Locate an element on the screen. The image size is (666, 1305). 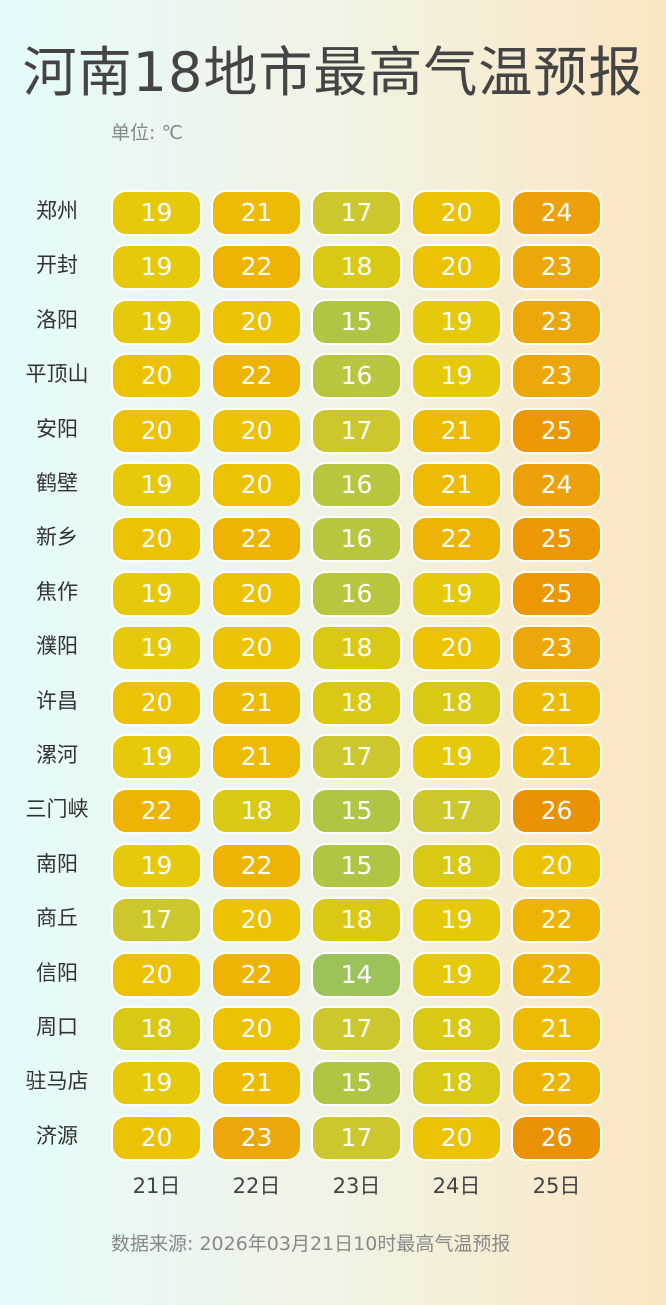
temperature-cell: 14 is located at coordinates (356, 974).